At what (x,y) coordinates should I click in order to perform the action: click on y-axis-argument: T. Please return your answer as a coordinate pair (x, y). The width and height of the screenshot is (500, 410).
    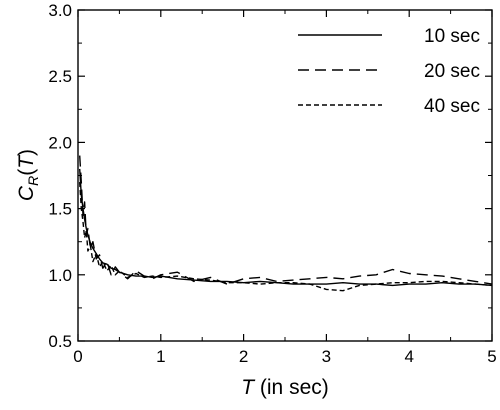
    Looking at the image, I should click on (26, 161).